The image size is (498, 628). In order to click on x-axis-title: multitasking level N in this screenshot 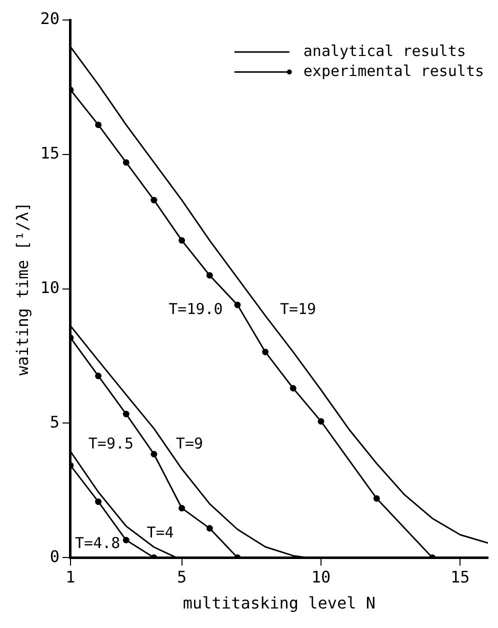, I will do `click(279, 603)`.